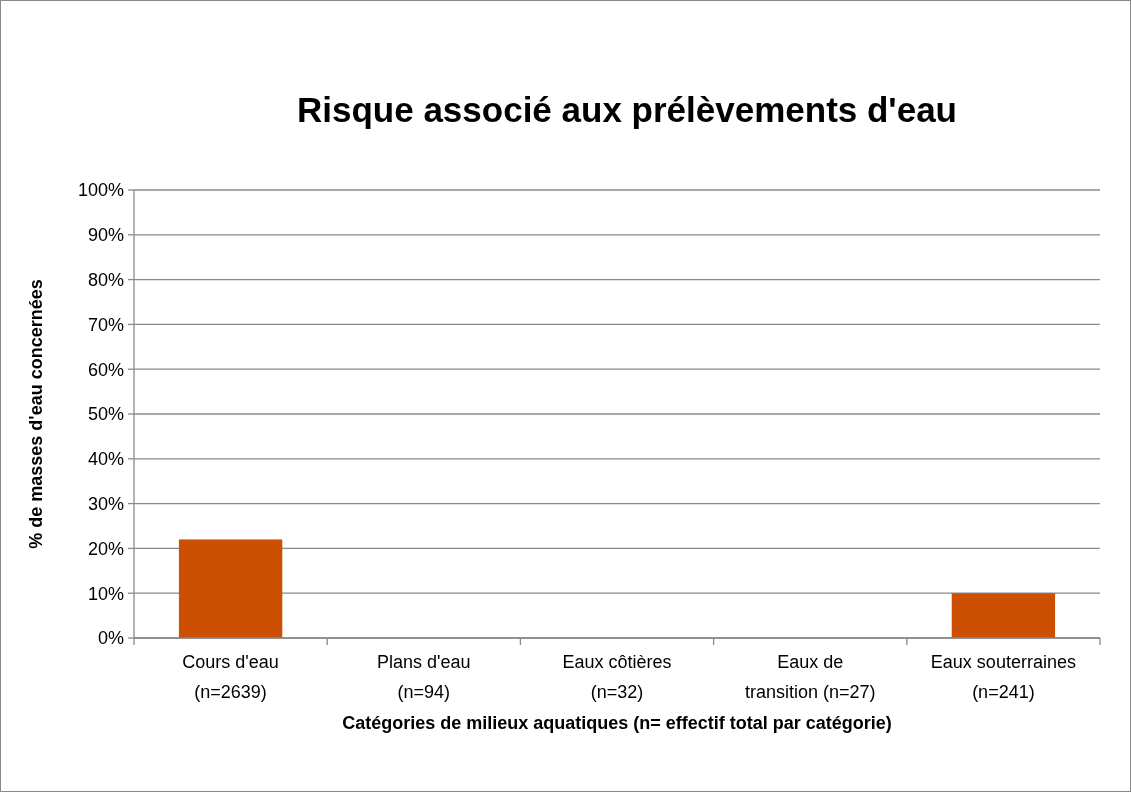 Image resolution: width=1131 pixels, height=792 pixels. I want to click on x-tick-label: Cours d'eau (n=2639), so click(230, 677).